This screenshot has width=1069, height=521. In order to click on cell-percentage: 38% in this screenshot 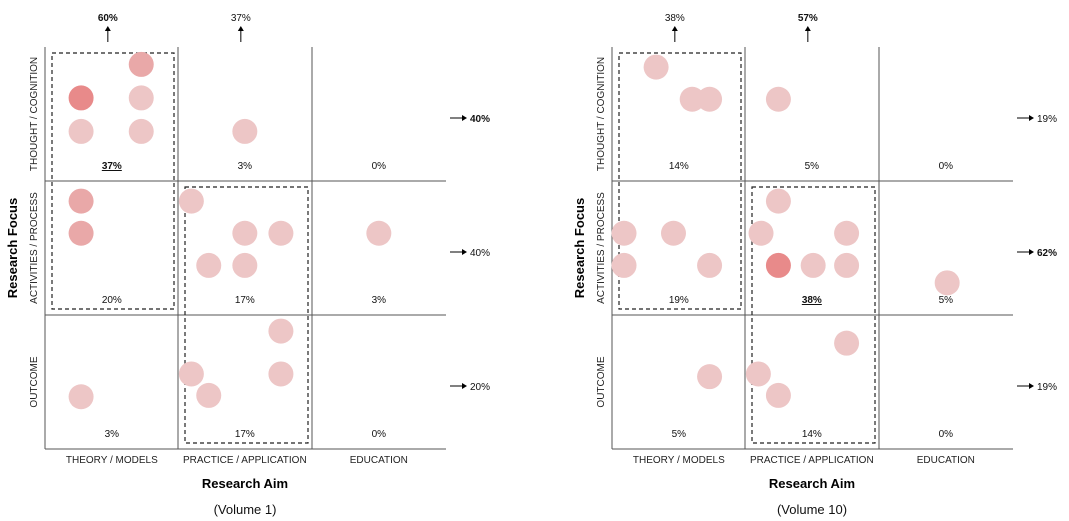, I will do `click(812, 300)`.